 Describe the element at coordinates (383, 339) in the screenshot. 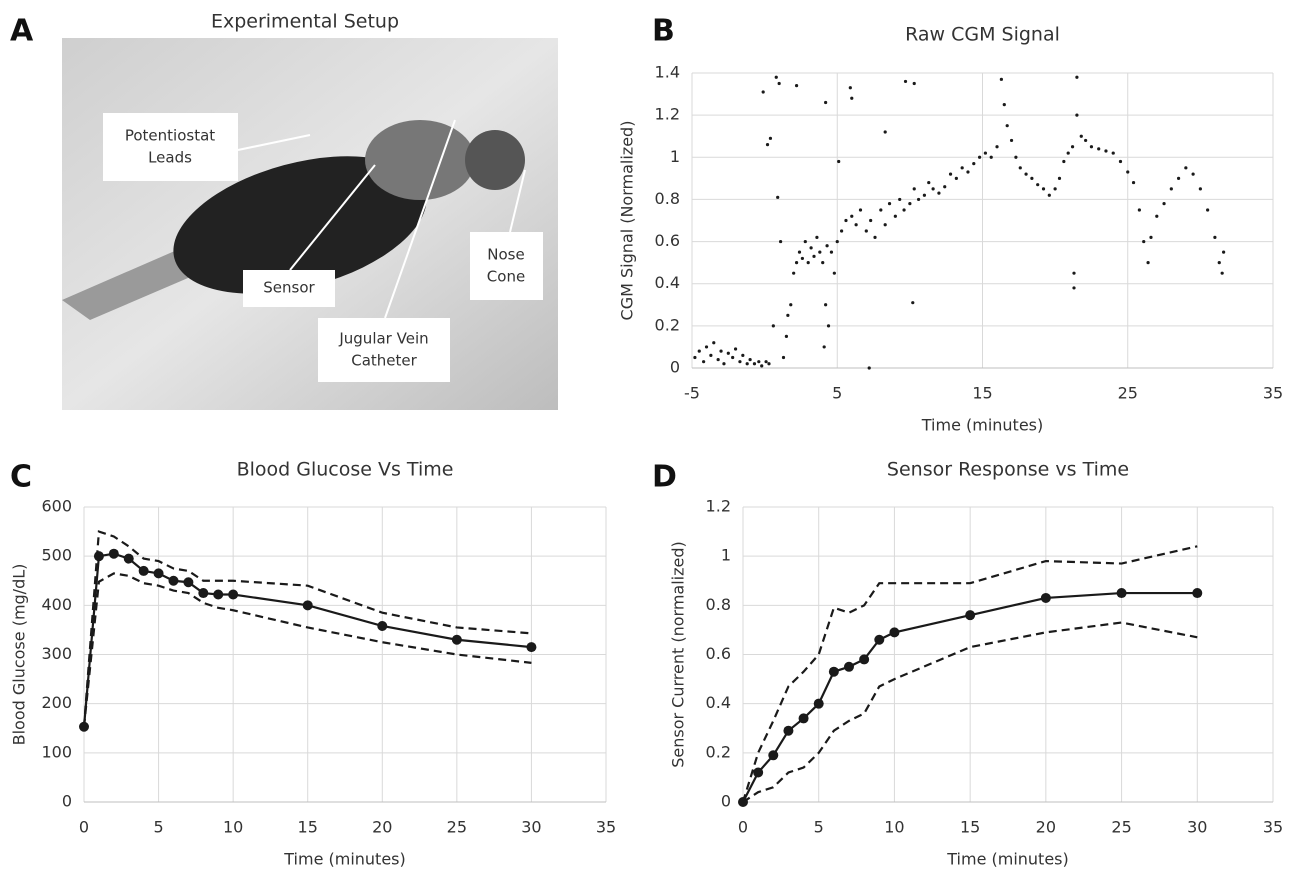

I see `photo-label: Jugular Vein` at that location.